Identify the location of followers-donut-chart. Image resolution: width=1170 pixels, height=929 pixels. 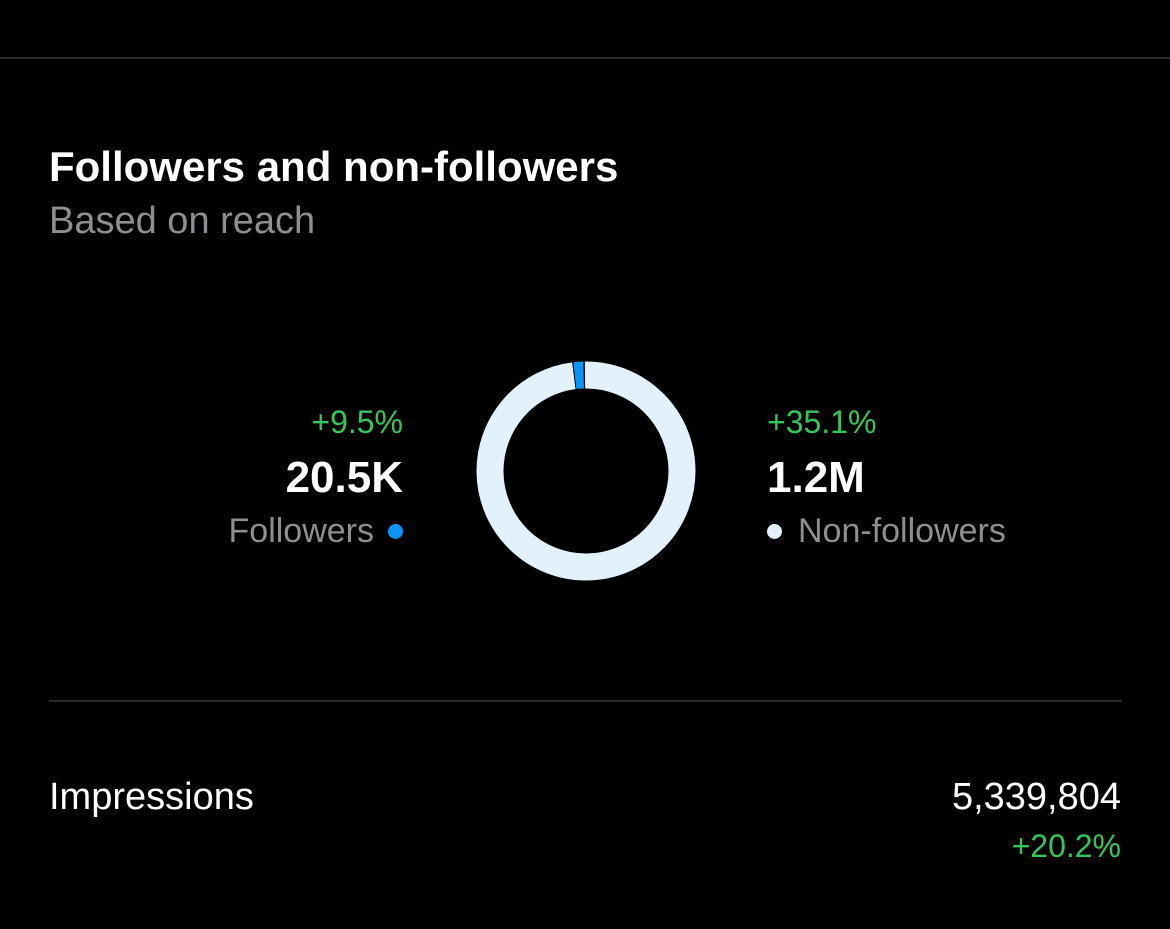
(586, 471).